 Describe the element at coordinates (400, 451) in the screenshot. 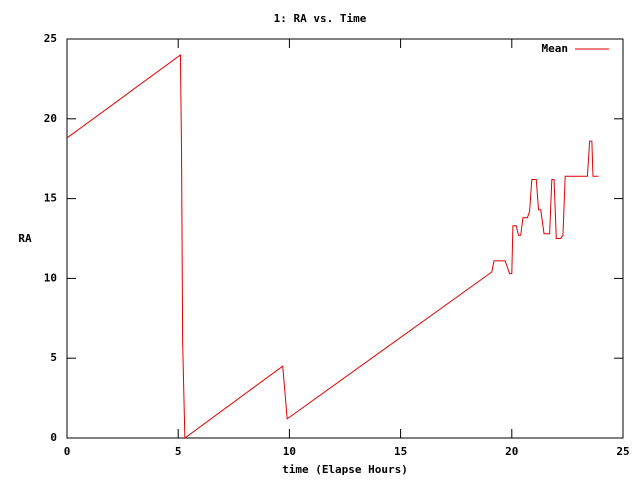

I see `x-tick-label: 15` at that location.